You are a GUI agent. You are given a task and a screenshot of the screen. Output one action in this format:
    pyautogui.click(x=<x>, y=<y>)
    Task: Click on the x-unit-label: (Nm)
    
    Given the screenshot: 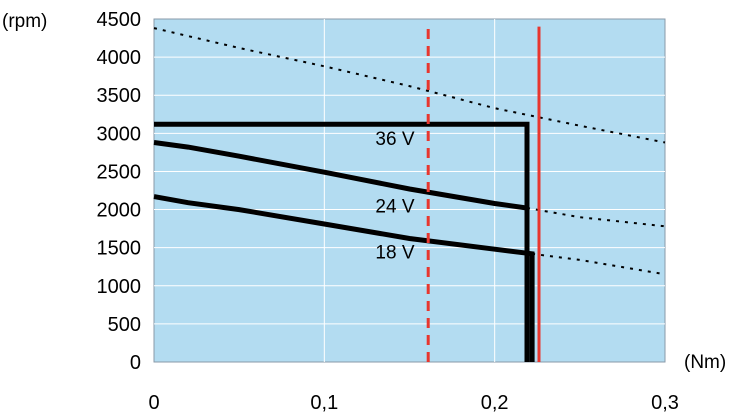 What is the action you would take?
    pyautogui.click(x=705, y=362)
    